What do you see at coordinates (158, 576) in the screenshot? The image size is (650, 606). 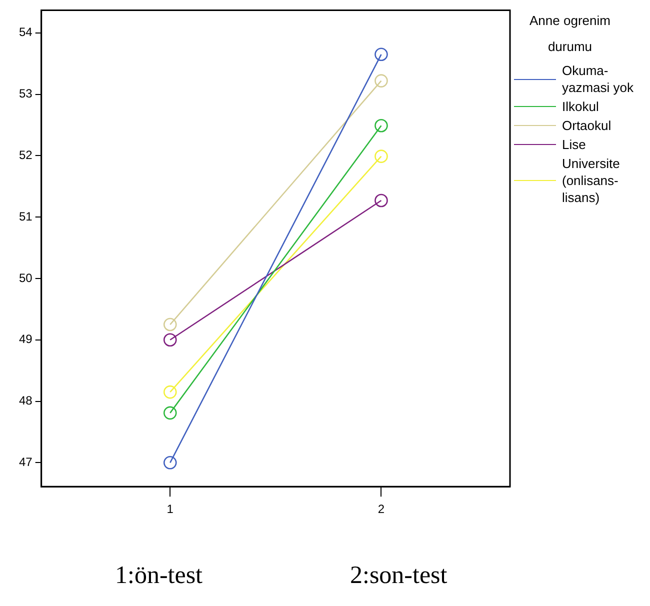 I see `text: 1:ön-test` at bounding box center [158, 576].